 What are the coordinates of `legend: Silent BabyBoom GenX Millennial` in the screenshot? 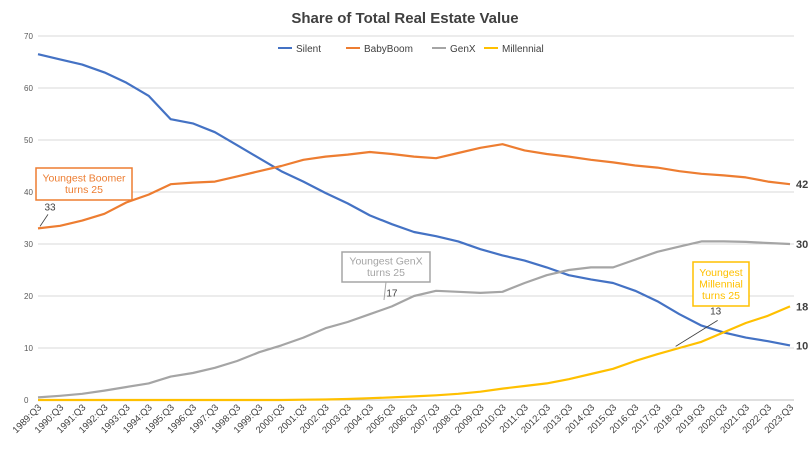 It's located at (411, 49).